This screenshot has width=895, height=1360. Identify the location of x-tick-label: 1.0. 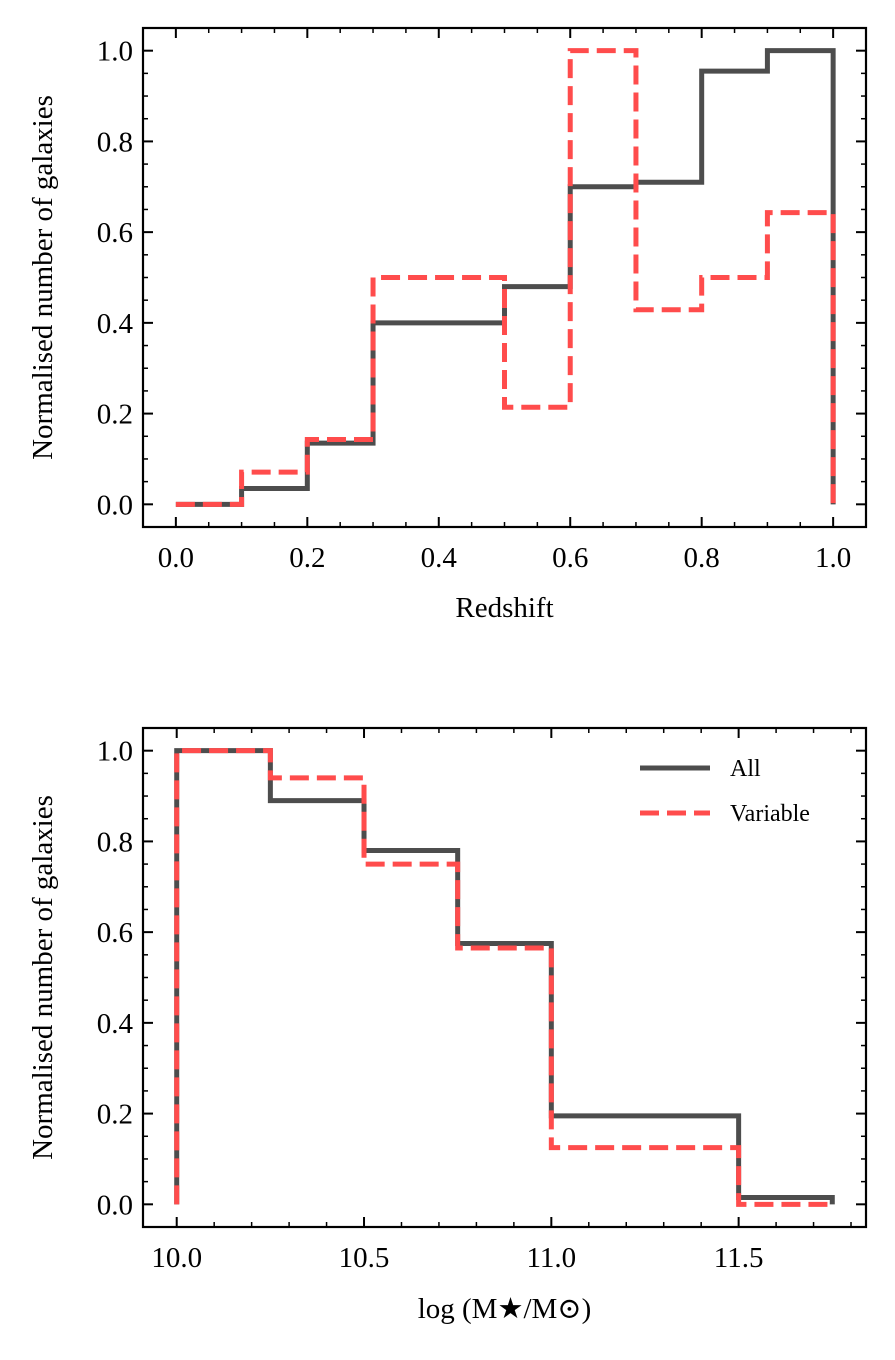
(833, 558).